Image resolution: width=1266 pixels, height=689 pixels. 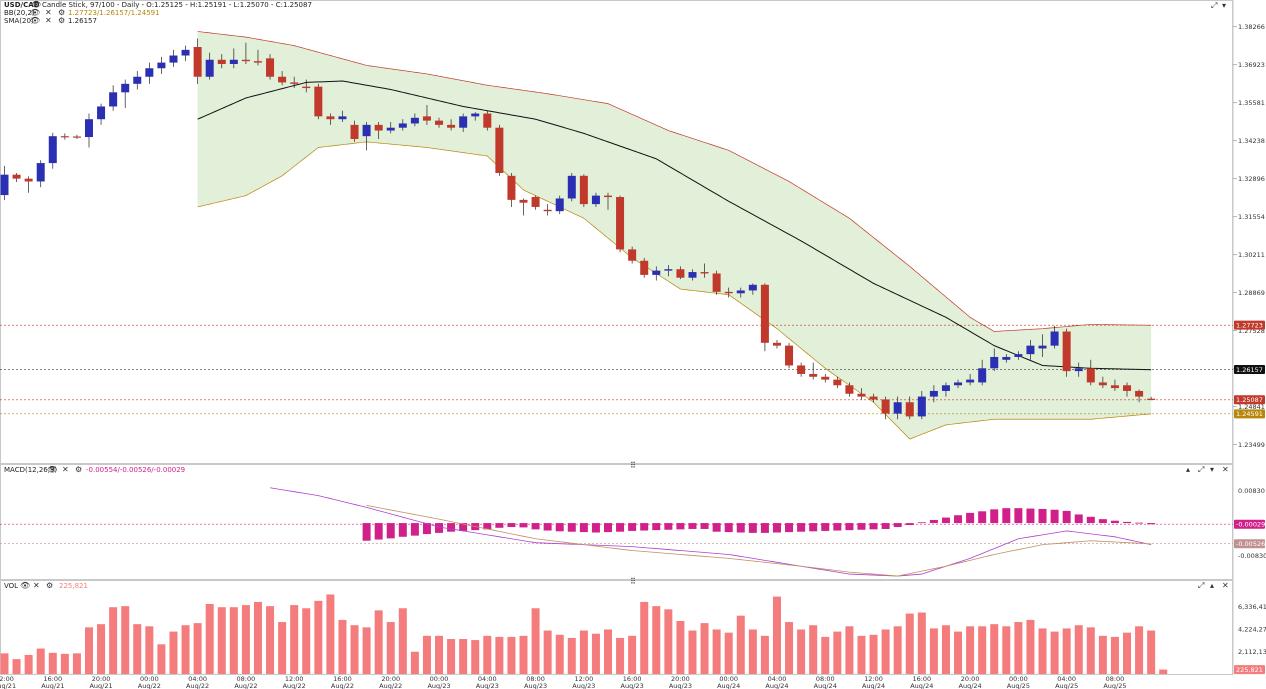 I want to click on vol-expand-icon: ⤢, so click(x=1200, y=585).